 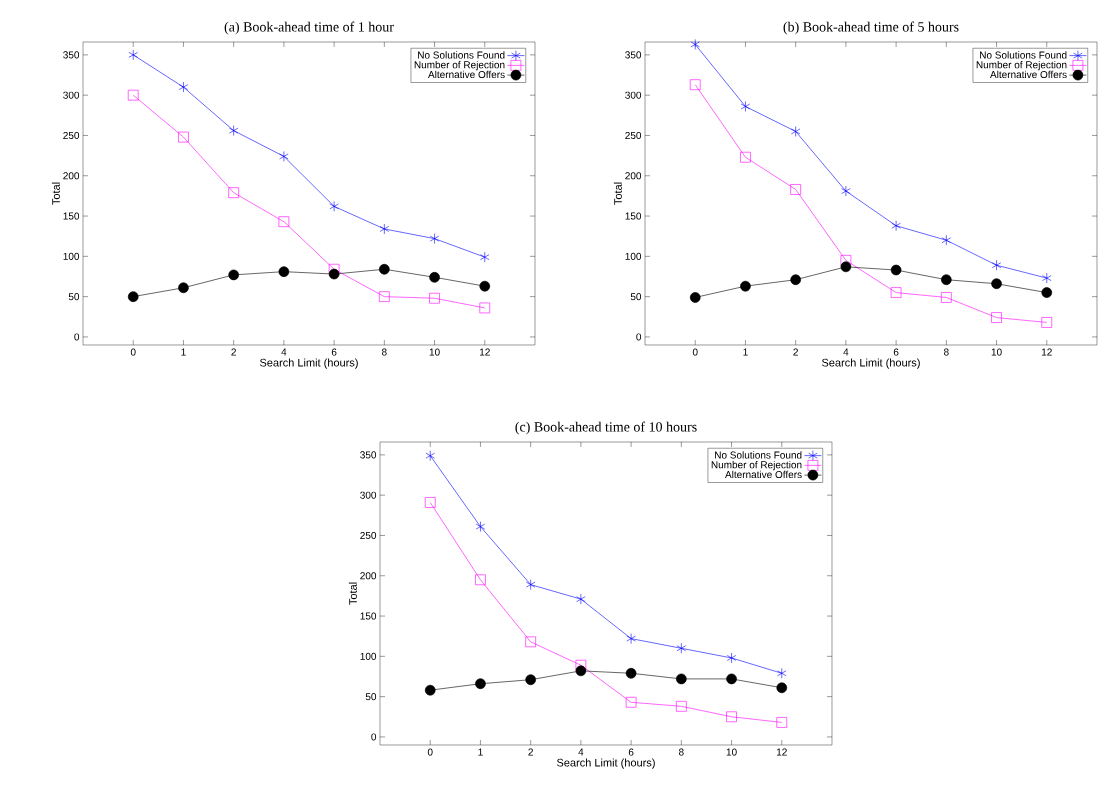 I want to click on chart-title: (c) Book-ahead time of 10 hours, so click(x=606, y=428).